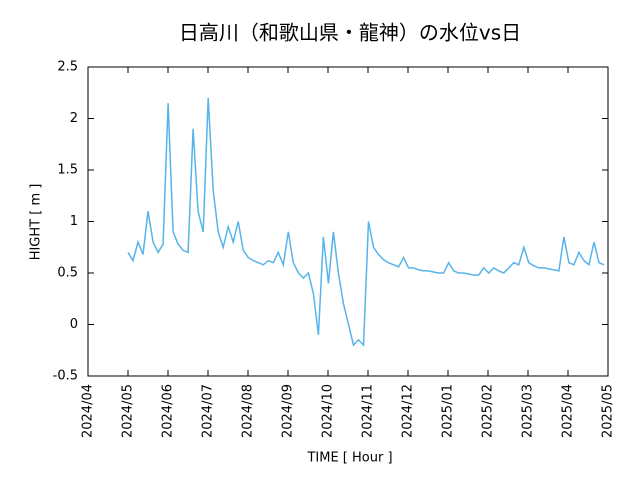  I want to click on y-tick-label: 0, so click(74, 324).